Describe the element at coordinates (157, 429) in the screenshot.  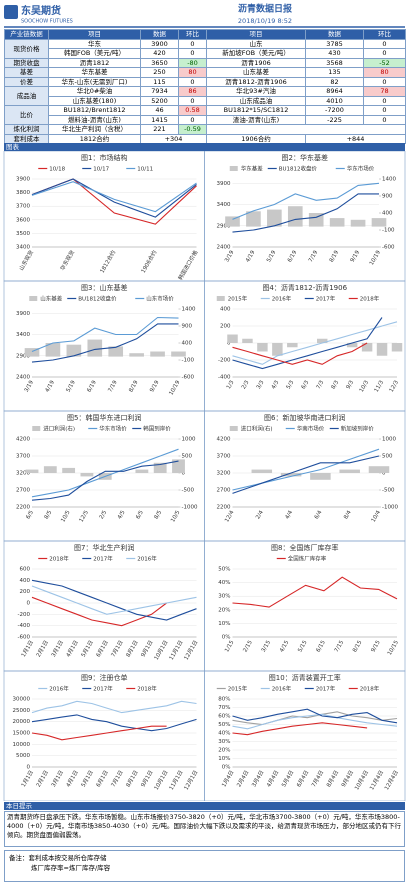
I see `legend-label: 韩国到岸价` at that location.